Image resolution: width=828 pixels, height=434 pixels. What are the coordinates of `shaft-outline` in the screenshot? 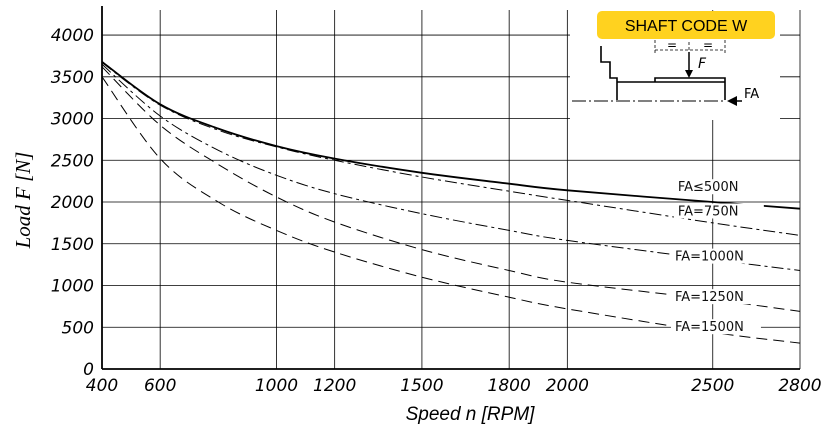 It's located at (663, 73).